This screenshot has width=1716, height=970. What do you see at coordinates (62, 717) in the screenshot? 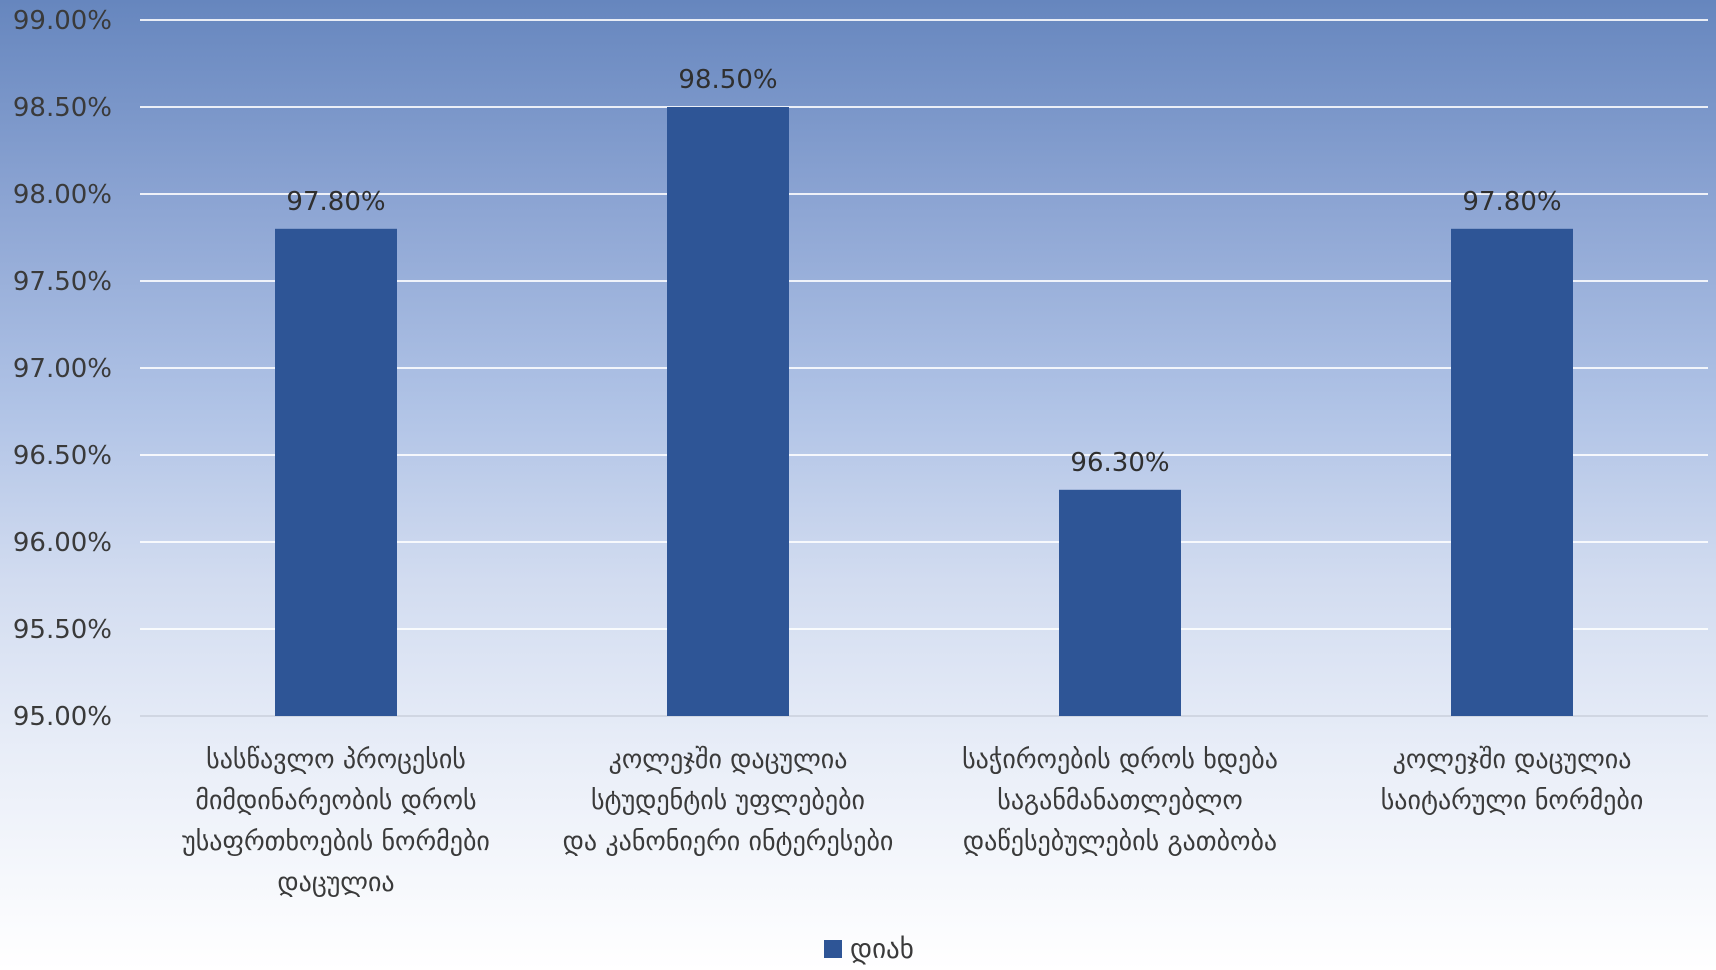
I see `y-tick-label: 95.00%` at bounding box center [62, 717].